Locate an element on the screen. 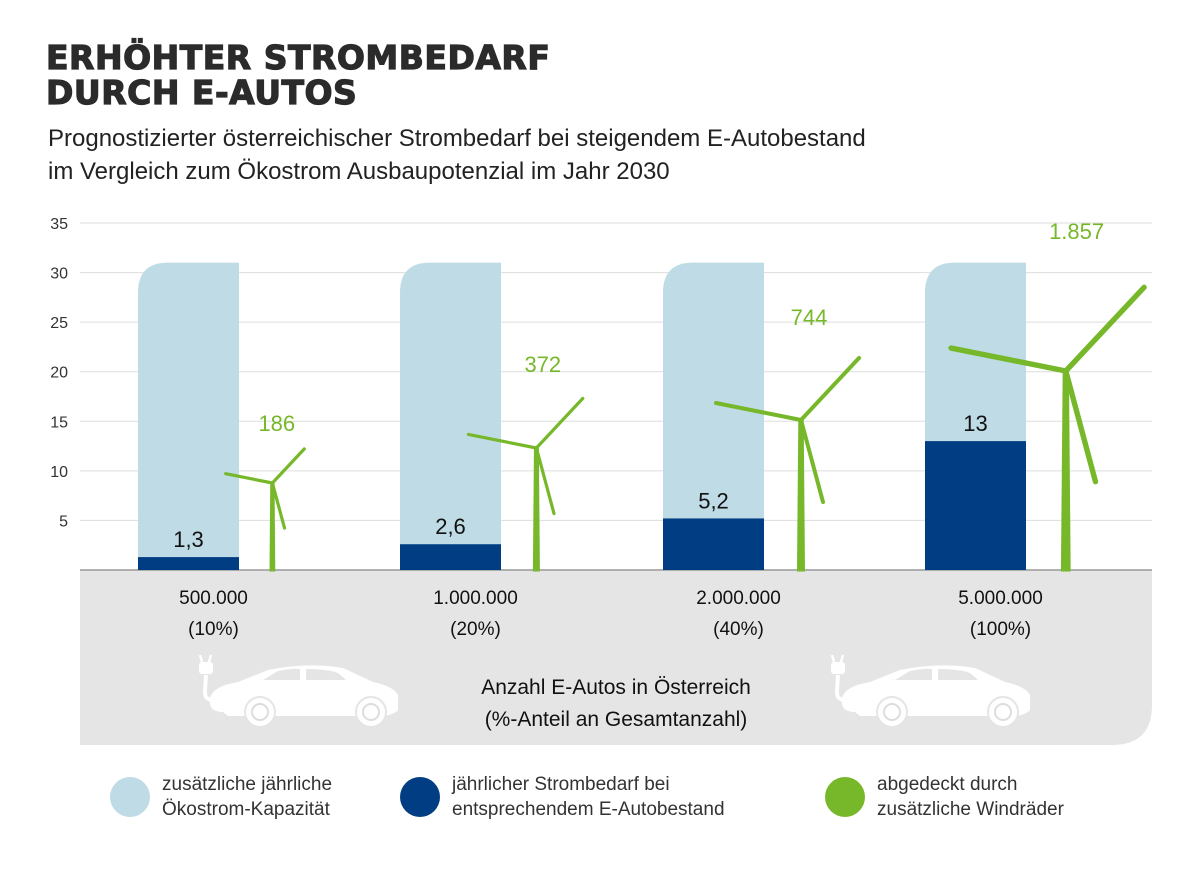 The image size is (1200, 876). x-axis-label: Anzahl E-Autos in Österreich is located at coordinates (616, 687).